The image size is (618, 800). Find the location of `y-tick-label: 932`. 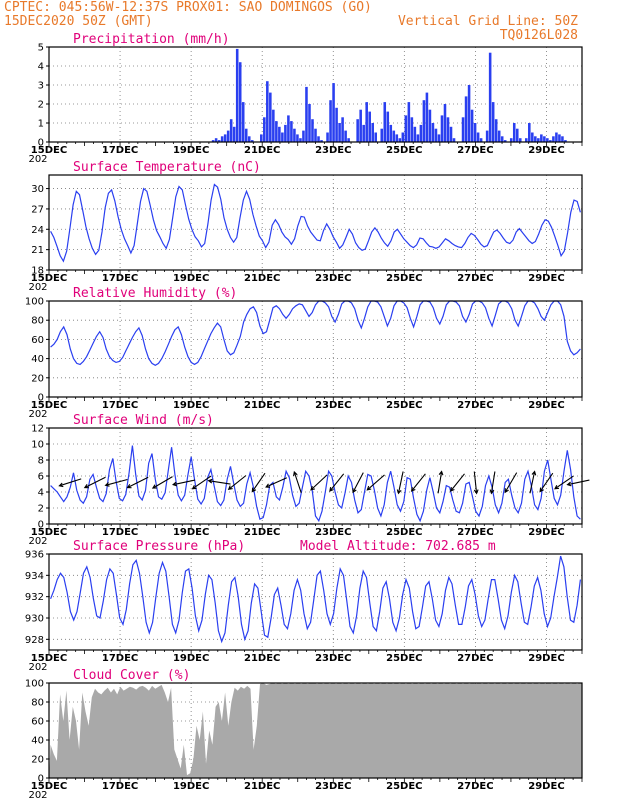

y-tick-label: 932 is located at coordinates (34, 597).